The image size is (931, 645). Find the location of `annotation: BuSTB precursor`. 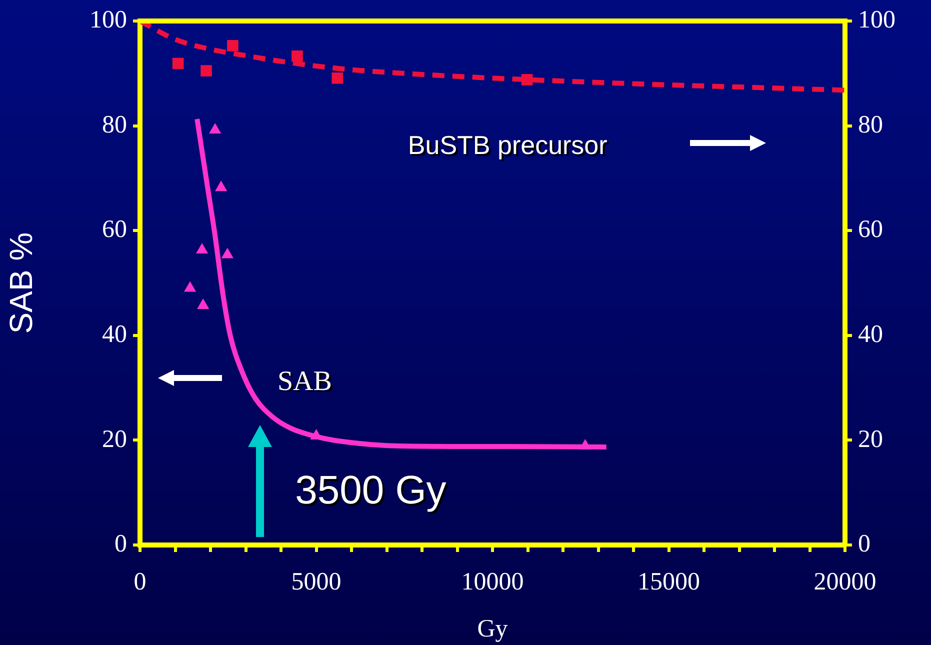

annotation: BuSTB precursor is located at coordinates (510, 147).